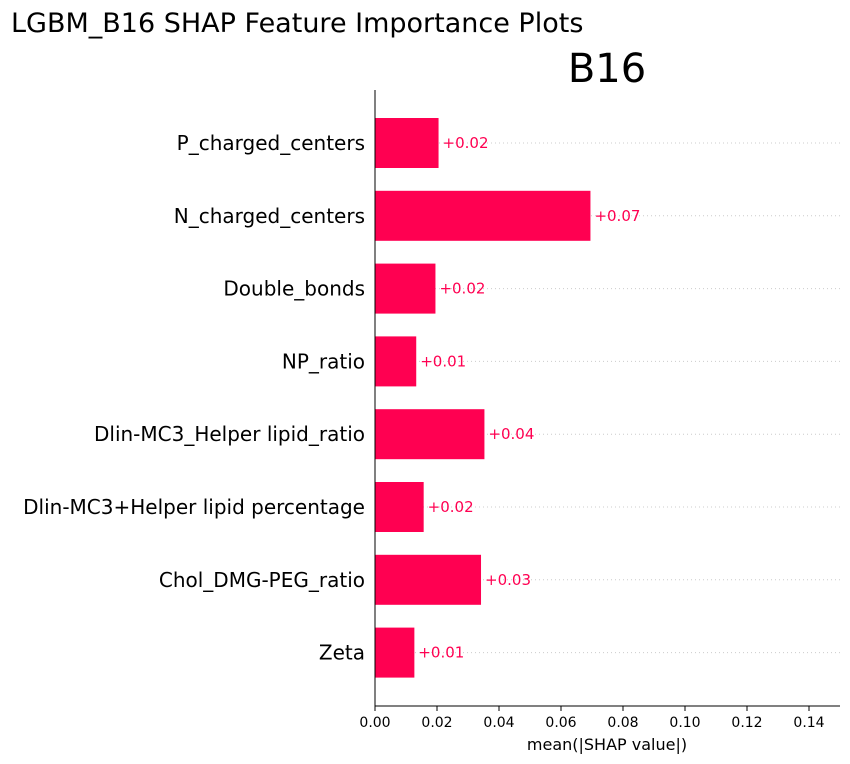 This screenshot has height=764, width=850. Describe the element at coordinates (194, 507) in the screenshot. I see `category-label: Dlin-MC3+Helper lipid percentage` at that location.